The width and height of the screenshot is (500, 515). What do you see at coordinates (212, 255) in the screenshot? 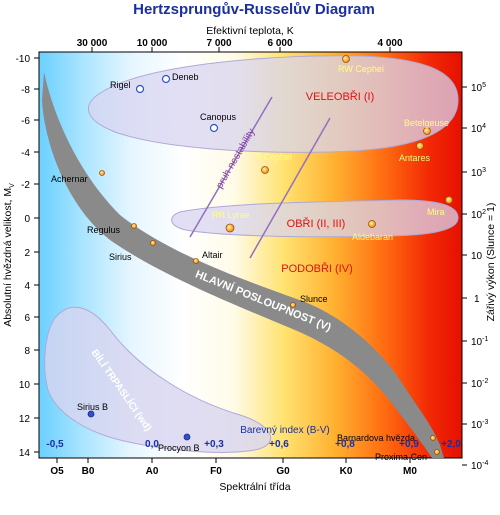
I see `star-label-altair: Altair` at bounding box center [212, 255].